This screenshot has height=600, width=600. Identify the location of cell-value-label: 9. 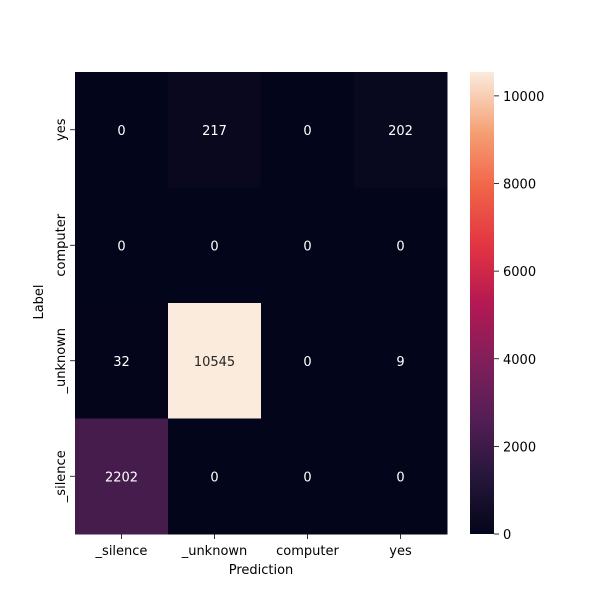
(400, 362).